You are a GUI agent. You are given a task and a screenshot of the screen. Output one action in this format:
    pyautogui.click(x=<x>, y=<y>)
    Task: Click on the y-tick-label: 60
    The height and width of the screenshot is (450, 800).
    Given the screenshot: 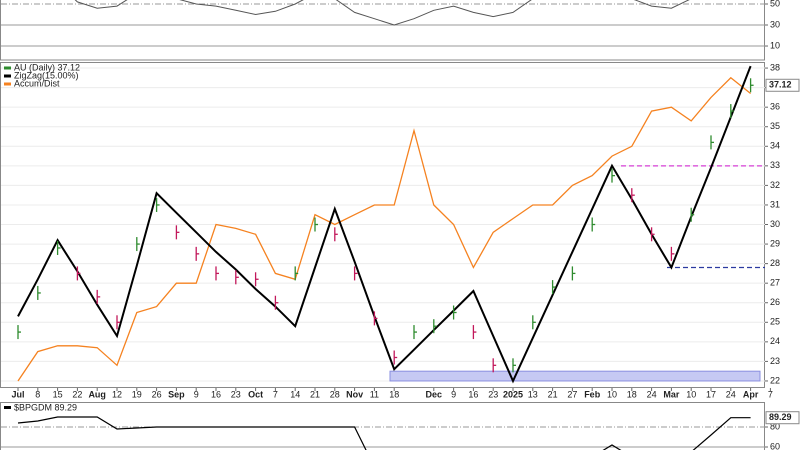 What is the action you would take?
    pyautogui.click(x=775, y=445)
    